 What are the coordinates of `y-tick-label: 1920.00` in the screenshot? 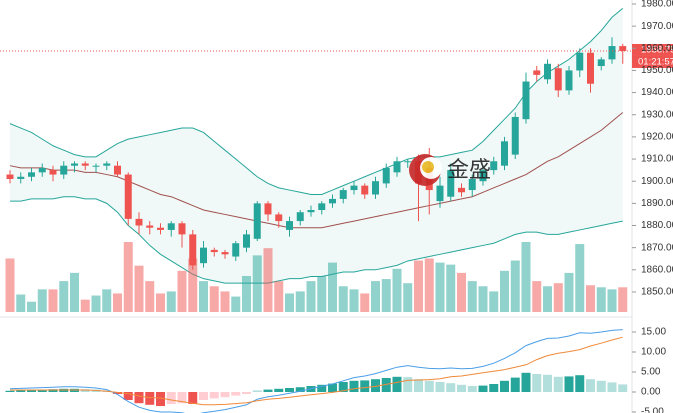 It's located at (657, 137).